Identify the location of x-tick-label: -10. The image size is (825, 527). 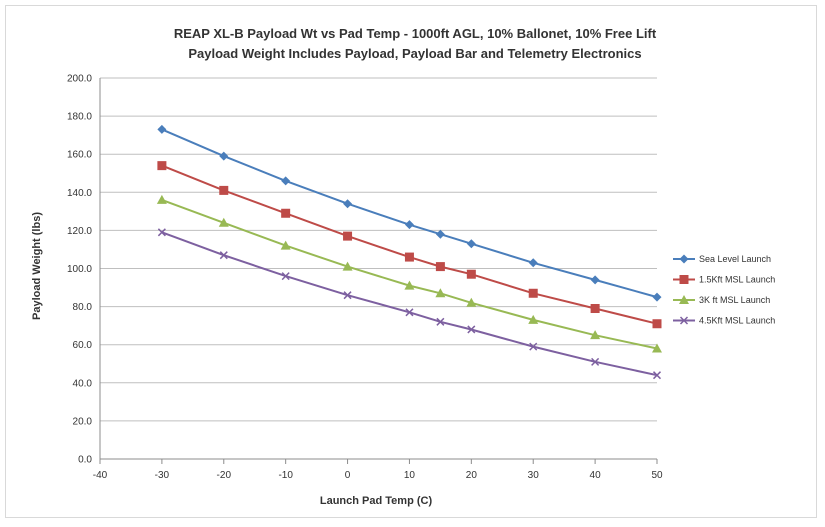
(285, 475).